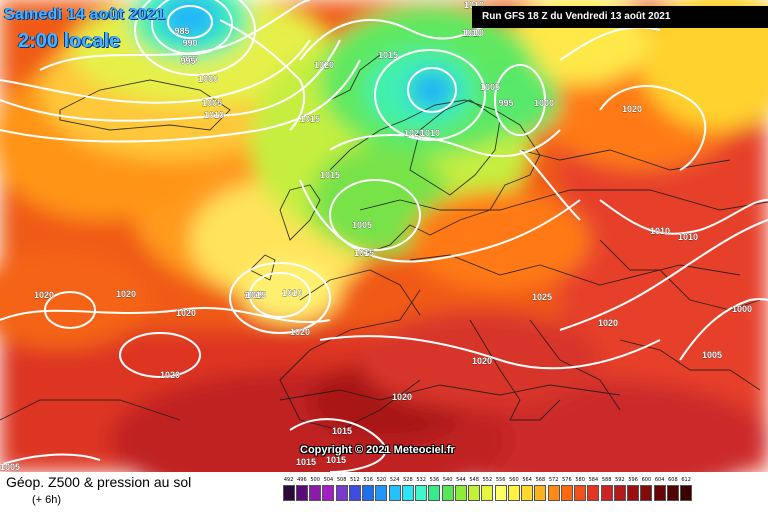 The width and height of the screenshot is (768, 512). What do you see at coordinates (542, 297) in the screenshot?
I see `isobar-label: 1025` at bounding box center [542, 297].